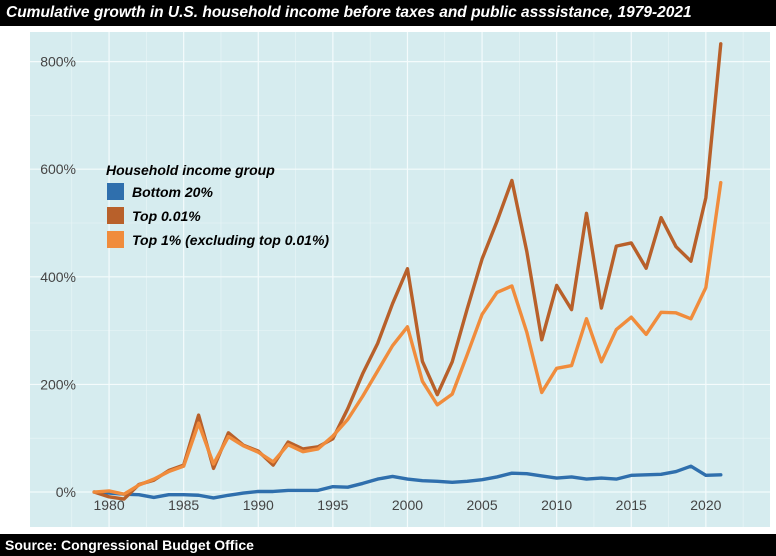 This screenshot has height=556, width=776. What do you see at coordinates (58, 169) in the screenshot?
I see `y-tick-label: 600%` at bounding box center [58, 169].